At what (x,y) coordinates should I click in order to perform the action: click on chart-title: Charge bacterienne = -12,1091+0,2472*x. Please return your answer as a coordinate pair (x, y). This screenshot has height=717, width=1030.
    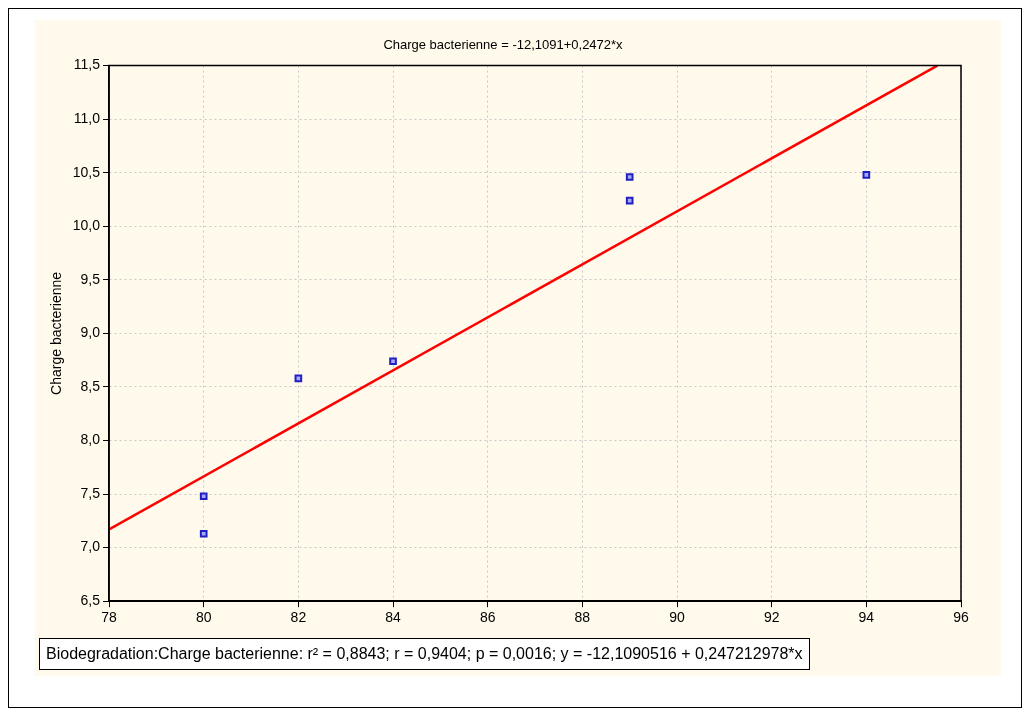
    Looking at the image, I should click on (503, 45).